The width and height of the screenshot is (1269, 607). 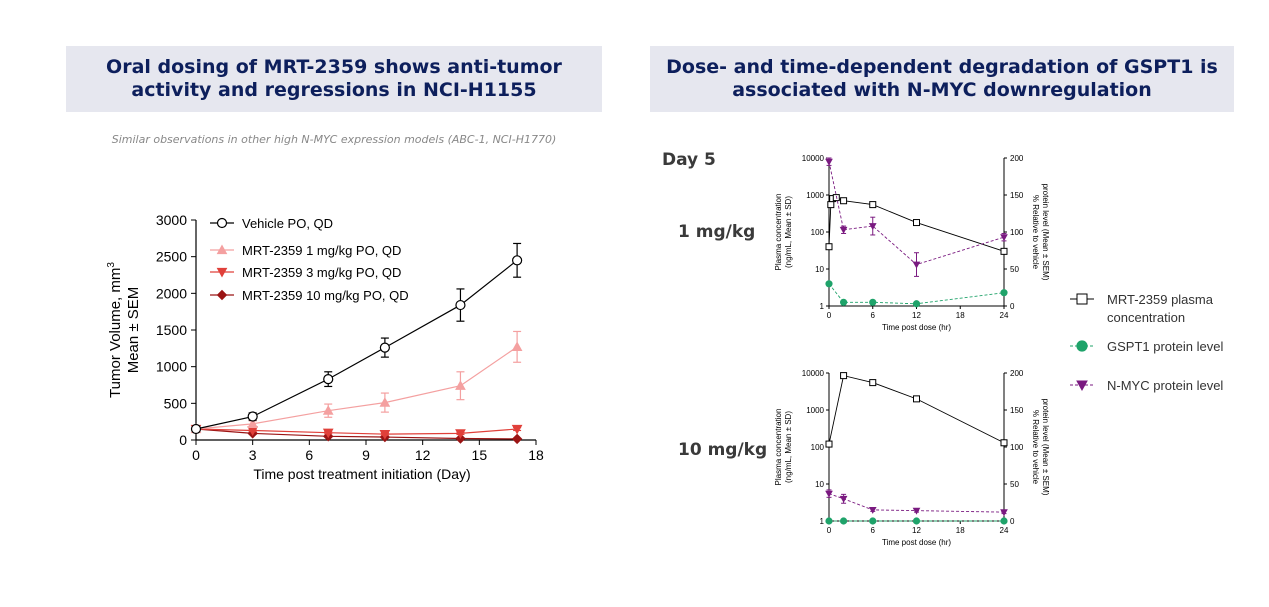 What do you see at coordinates (321, 250) in the screenshot?
I see `legend-label: MRT-2359 1 mg/kg PO, QD` at bounding box center [321, 250].